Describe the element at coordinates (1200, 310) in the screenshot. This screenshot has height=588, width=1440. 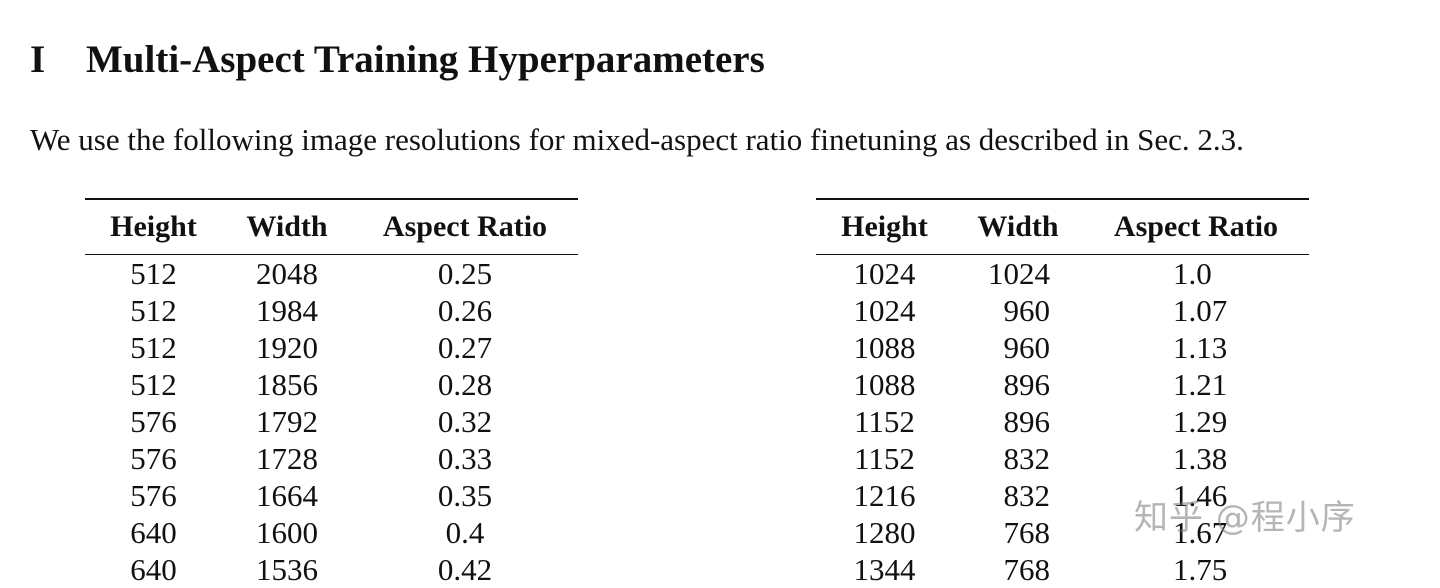
I see `cell-aspect-ratio: 1.07` at that location.